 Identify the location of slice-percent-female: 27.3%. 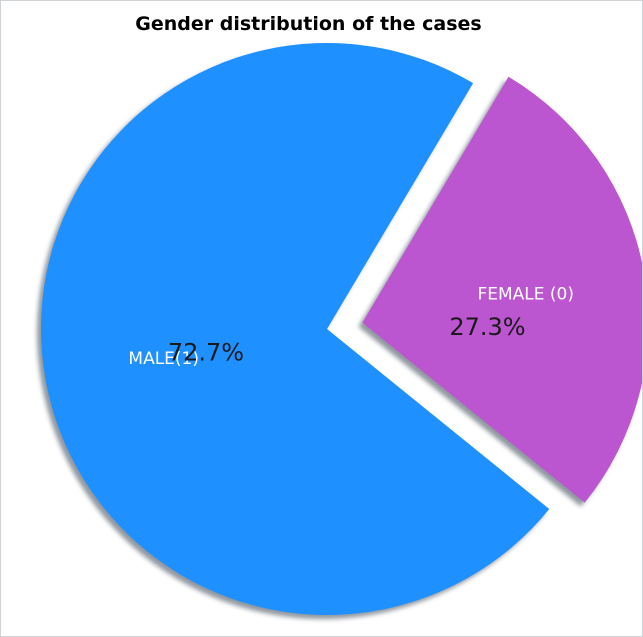
(487, 327).